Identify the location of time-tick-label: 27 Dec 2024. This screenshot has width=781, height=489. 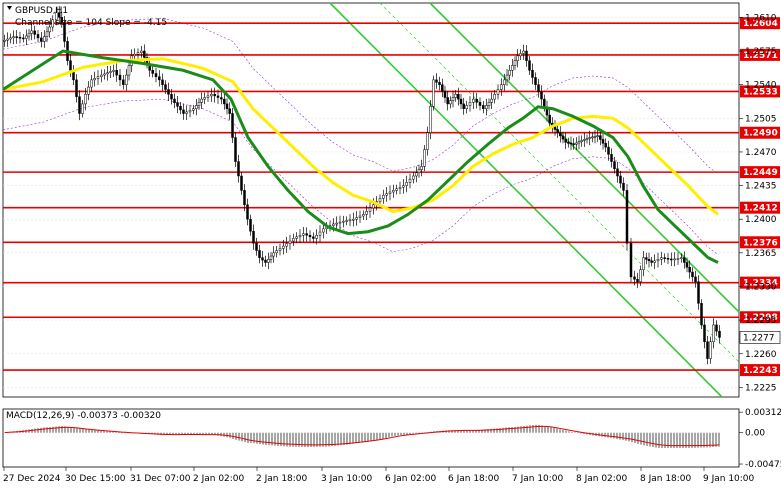
(32, 479).